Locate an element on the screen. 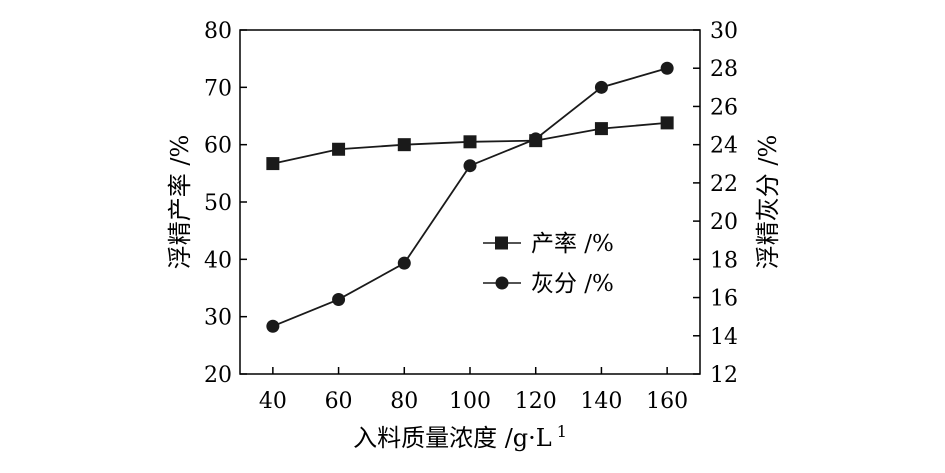 The height and width of the screenshot is (473, 945). y-axis-left-title: 浮精产率 /% is located at coordinates (180, 202).